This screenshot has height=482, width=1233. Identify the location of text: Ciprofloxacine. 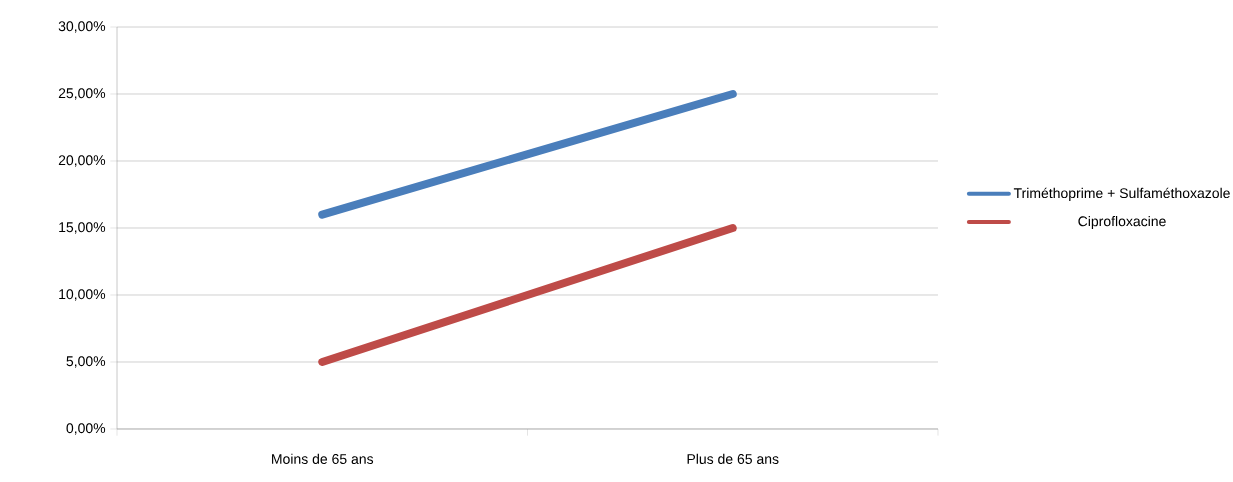
(1122, 222).